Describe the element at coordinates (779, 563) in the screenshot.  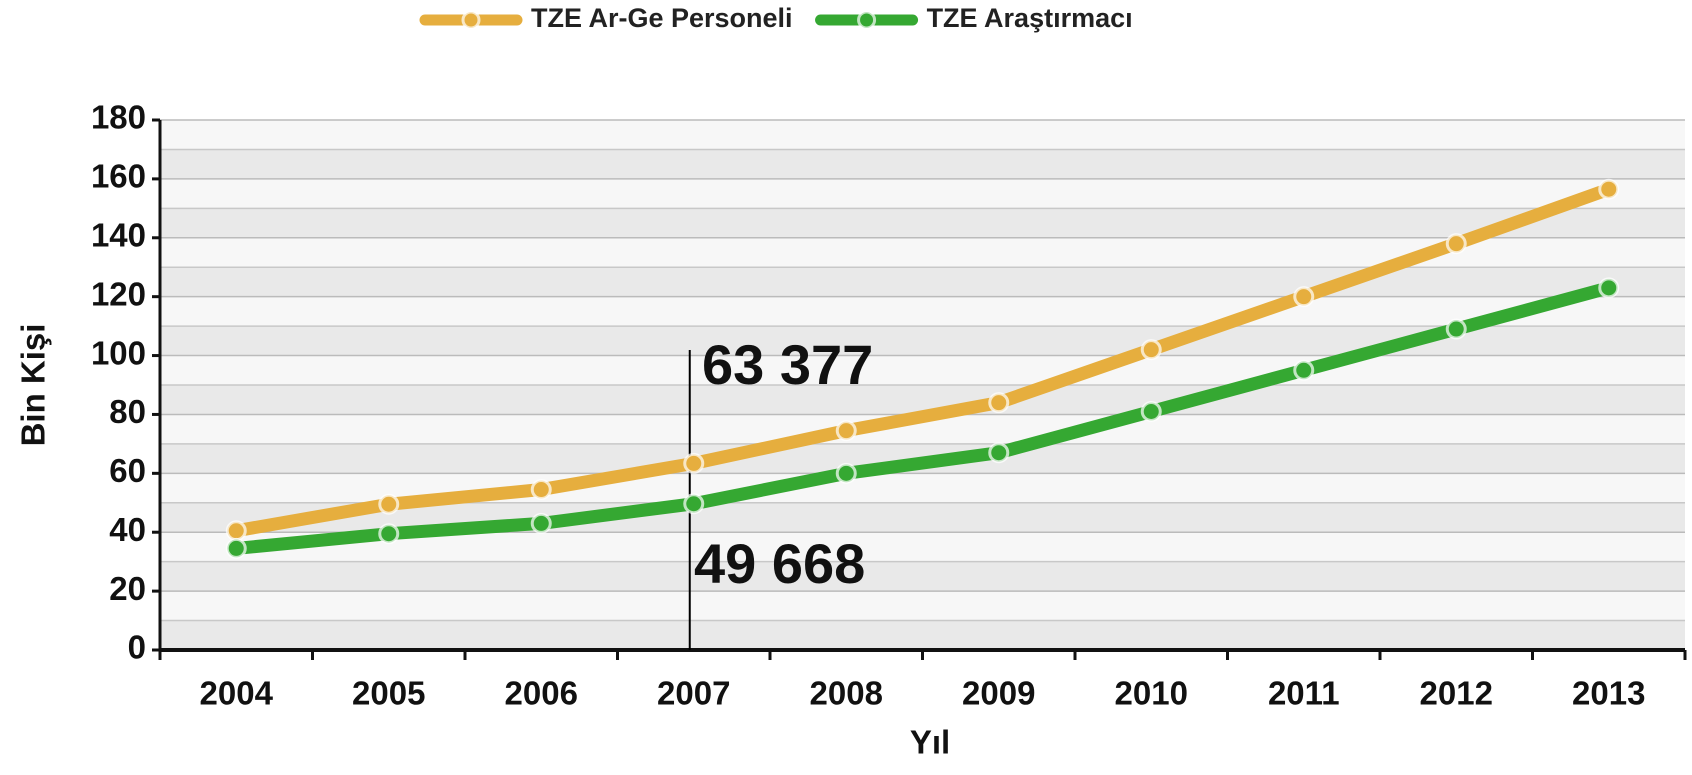
I see `annotation: 49 668` at that location.